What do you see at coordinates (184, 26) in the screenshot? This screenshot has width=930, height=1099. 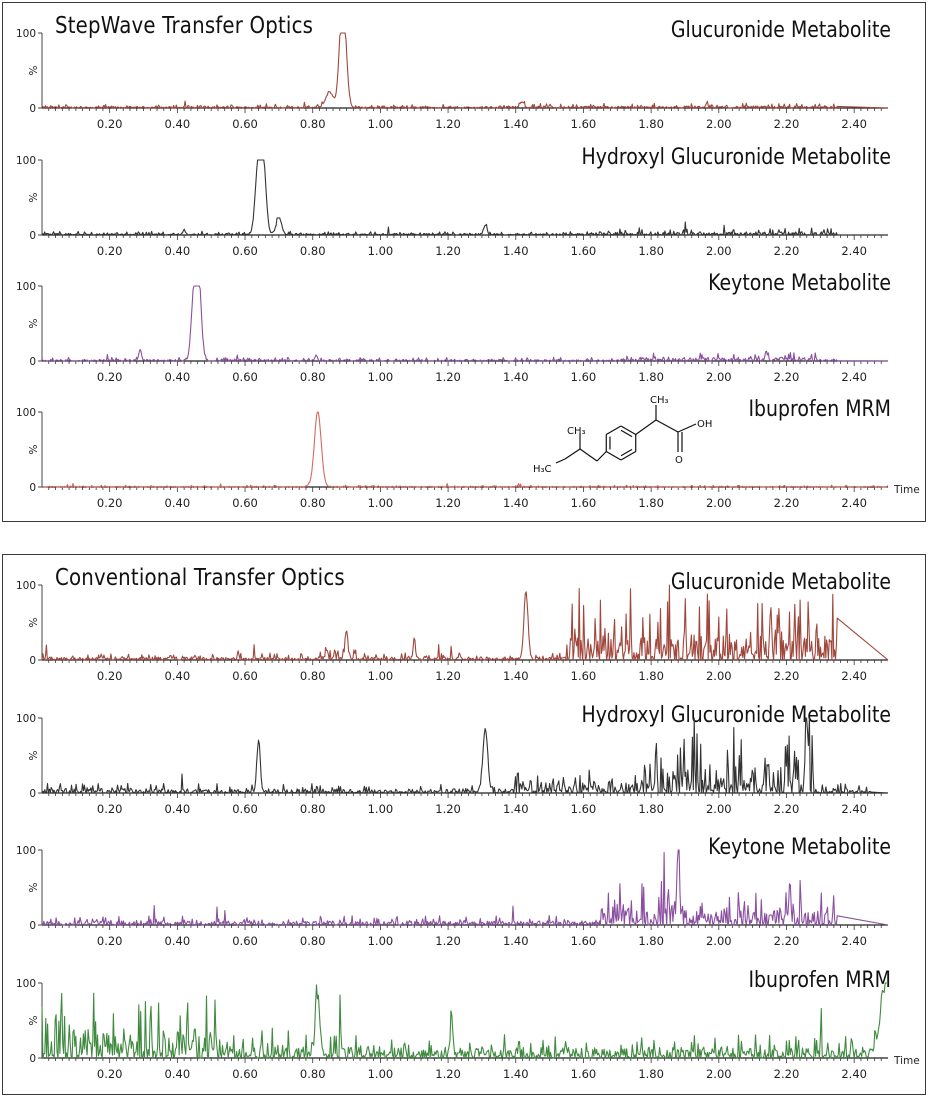 I see `panel-title: StepWave Transfer Optics` at bounding box center [184, 26].